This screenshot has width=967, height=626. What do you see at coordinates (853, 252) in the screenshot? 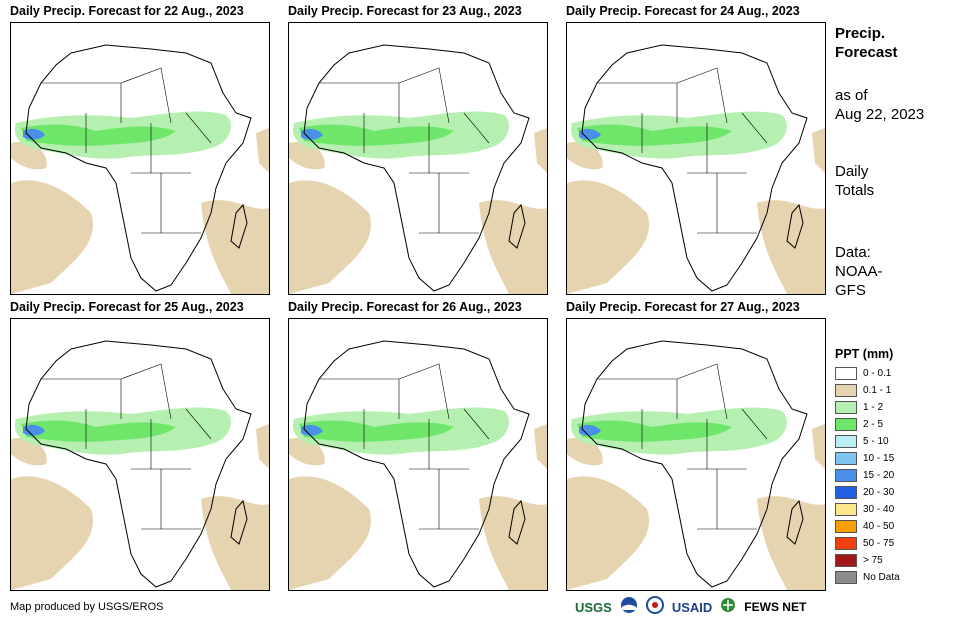
I see `data-line: Data:` at bounding box center [853, 252].